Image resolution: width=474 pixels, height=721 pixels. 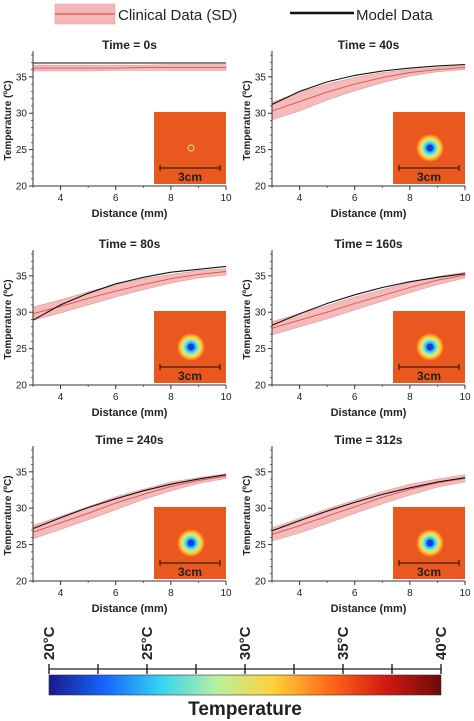 What do you see at coordinates (343, 643) in the screenshot?
I see `colorbar-tick-label: 35°C` at bounding box center [343, 643].